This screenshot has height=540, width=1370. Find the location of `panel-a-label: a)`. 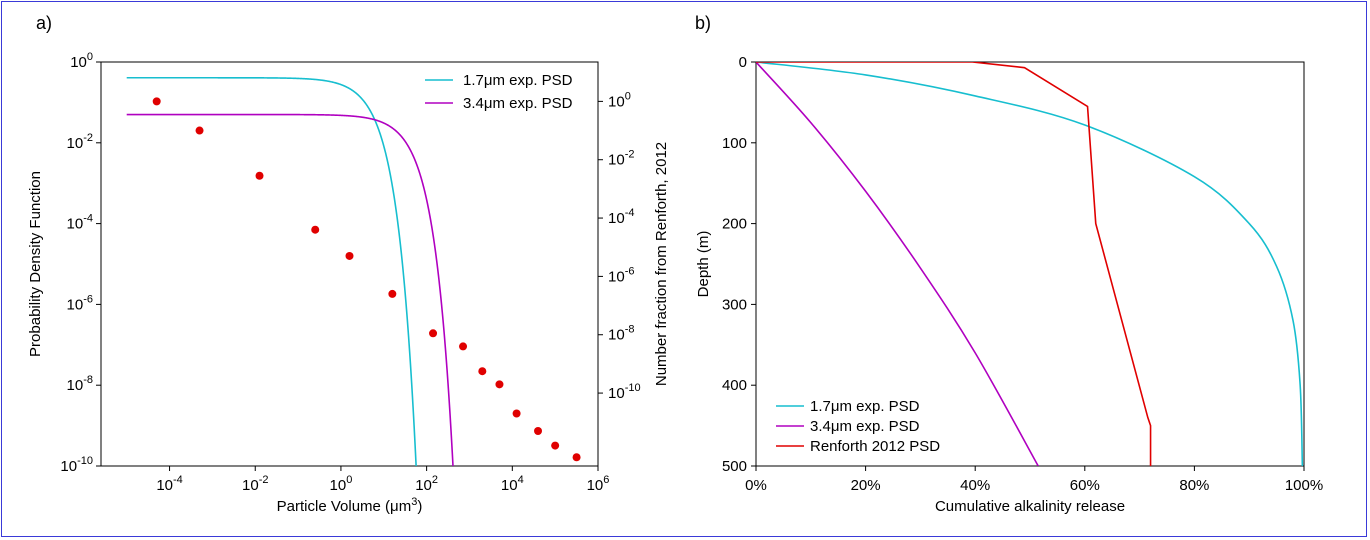

panel-a-label: a) is located at coordinates (44, 23).